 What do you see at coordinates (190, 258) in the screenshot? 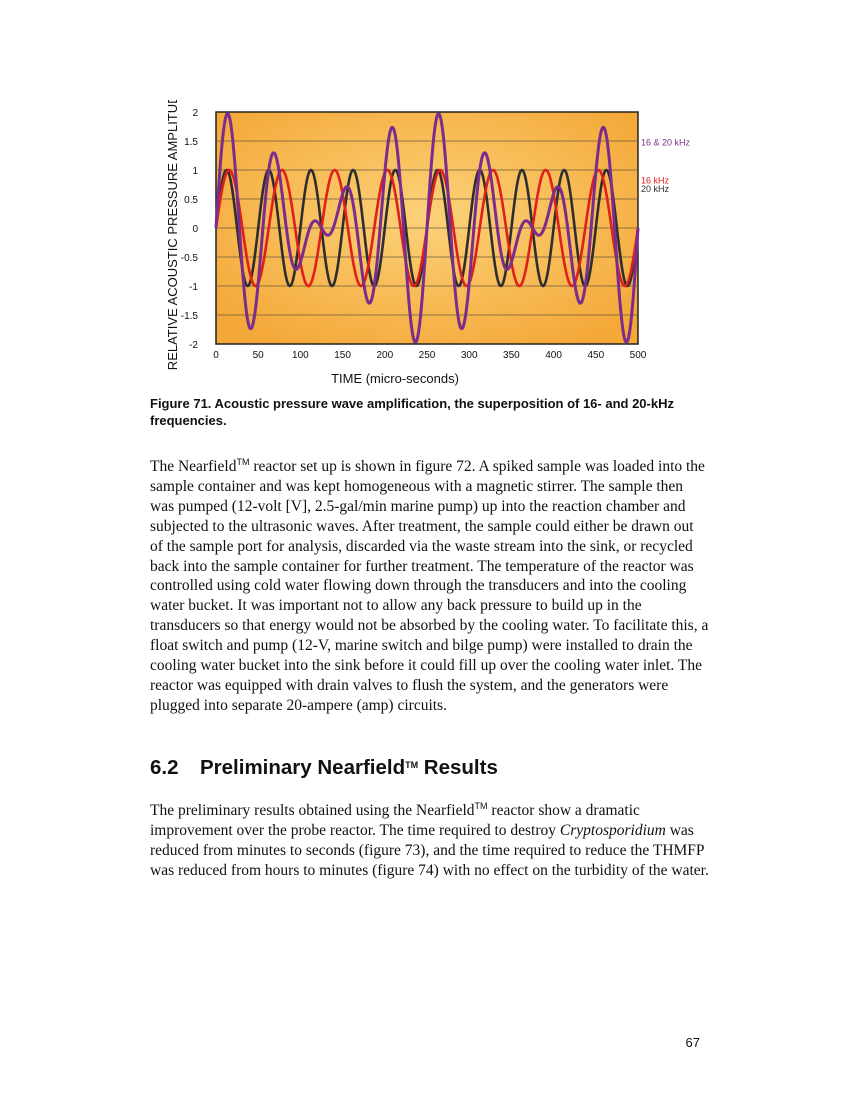
I see `y-tick-label: -0.5` at bounding box center [190, 258].